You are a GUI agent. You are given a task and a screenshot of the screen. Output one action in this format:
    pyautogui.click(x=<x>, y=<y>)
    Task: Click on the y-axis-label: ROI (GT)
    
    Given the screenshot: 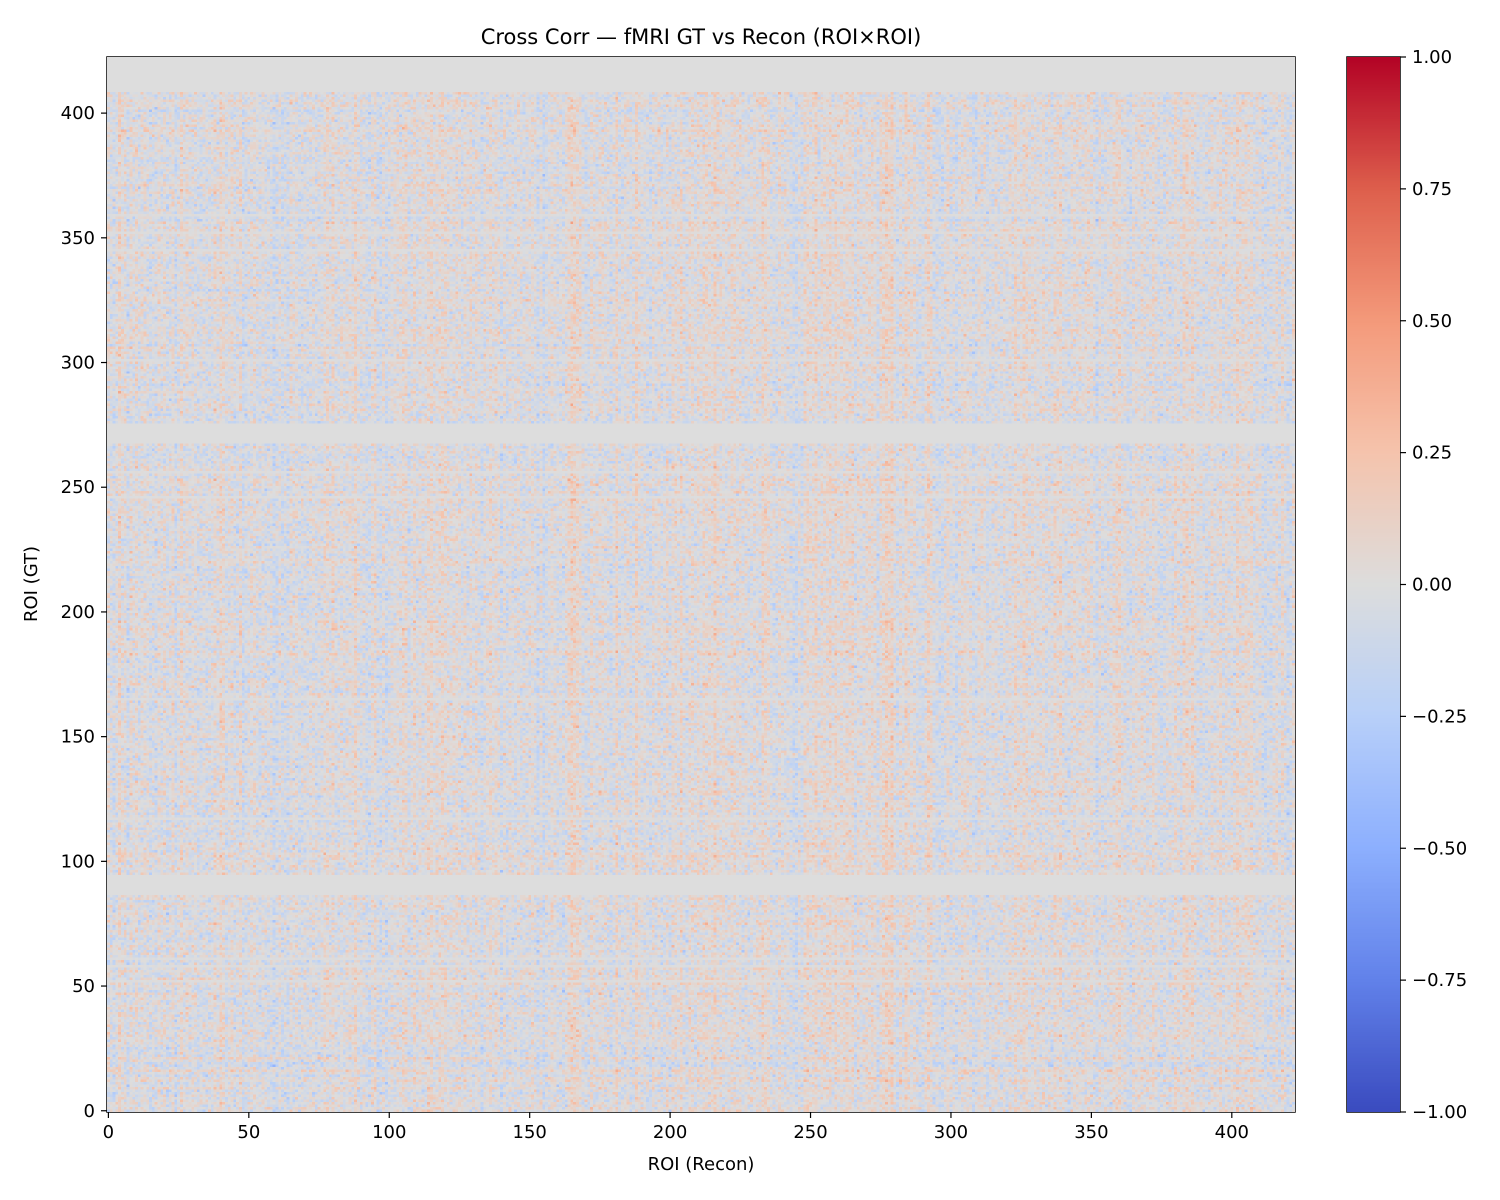 What is the action you would take?
    pyautogui.click(x=31, y=584)
    